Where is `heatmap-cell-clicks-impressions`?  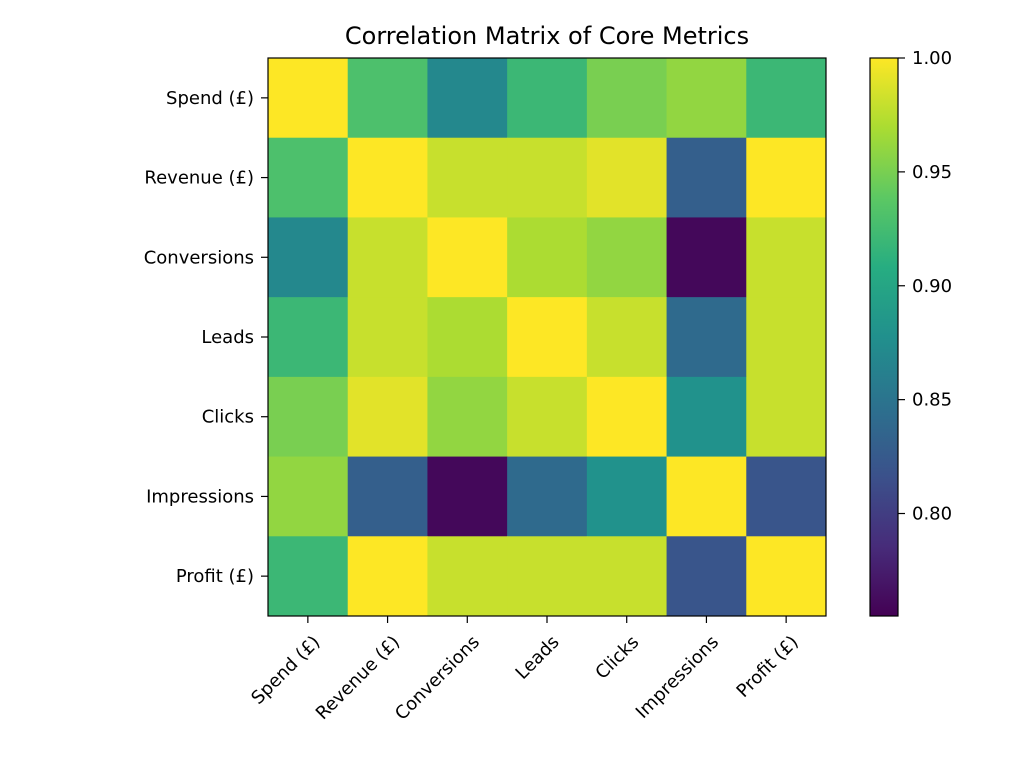 heatmap-cell-clicks-impressions is located at coordinates (706, 417).